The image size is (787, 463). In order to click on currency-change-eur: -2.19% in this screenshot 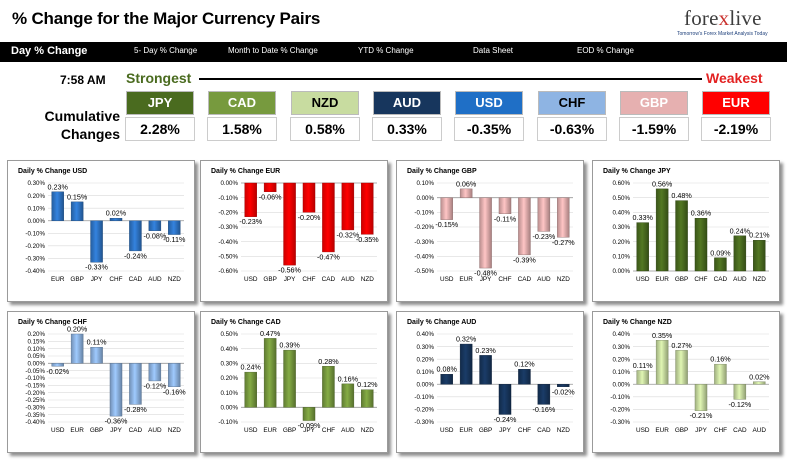, I will do `click(736, 129)`.